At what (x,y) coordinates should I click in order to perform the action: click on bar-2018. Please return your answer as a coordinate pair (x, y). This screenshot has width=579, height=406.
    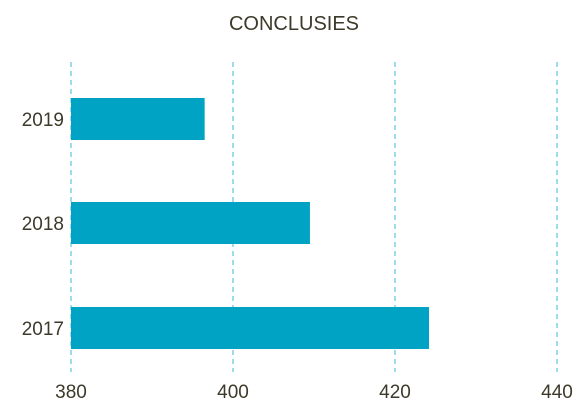
    Looking at the image, I should click on (190, 223).